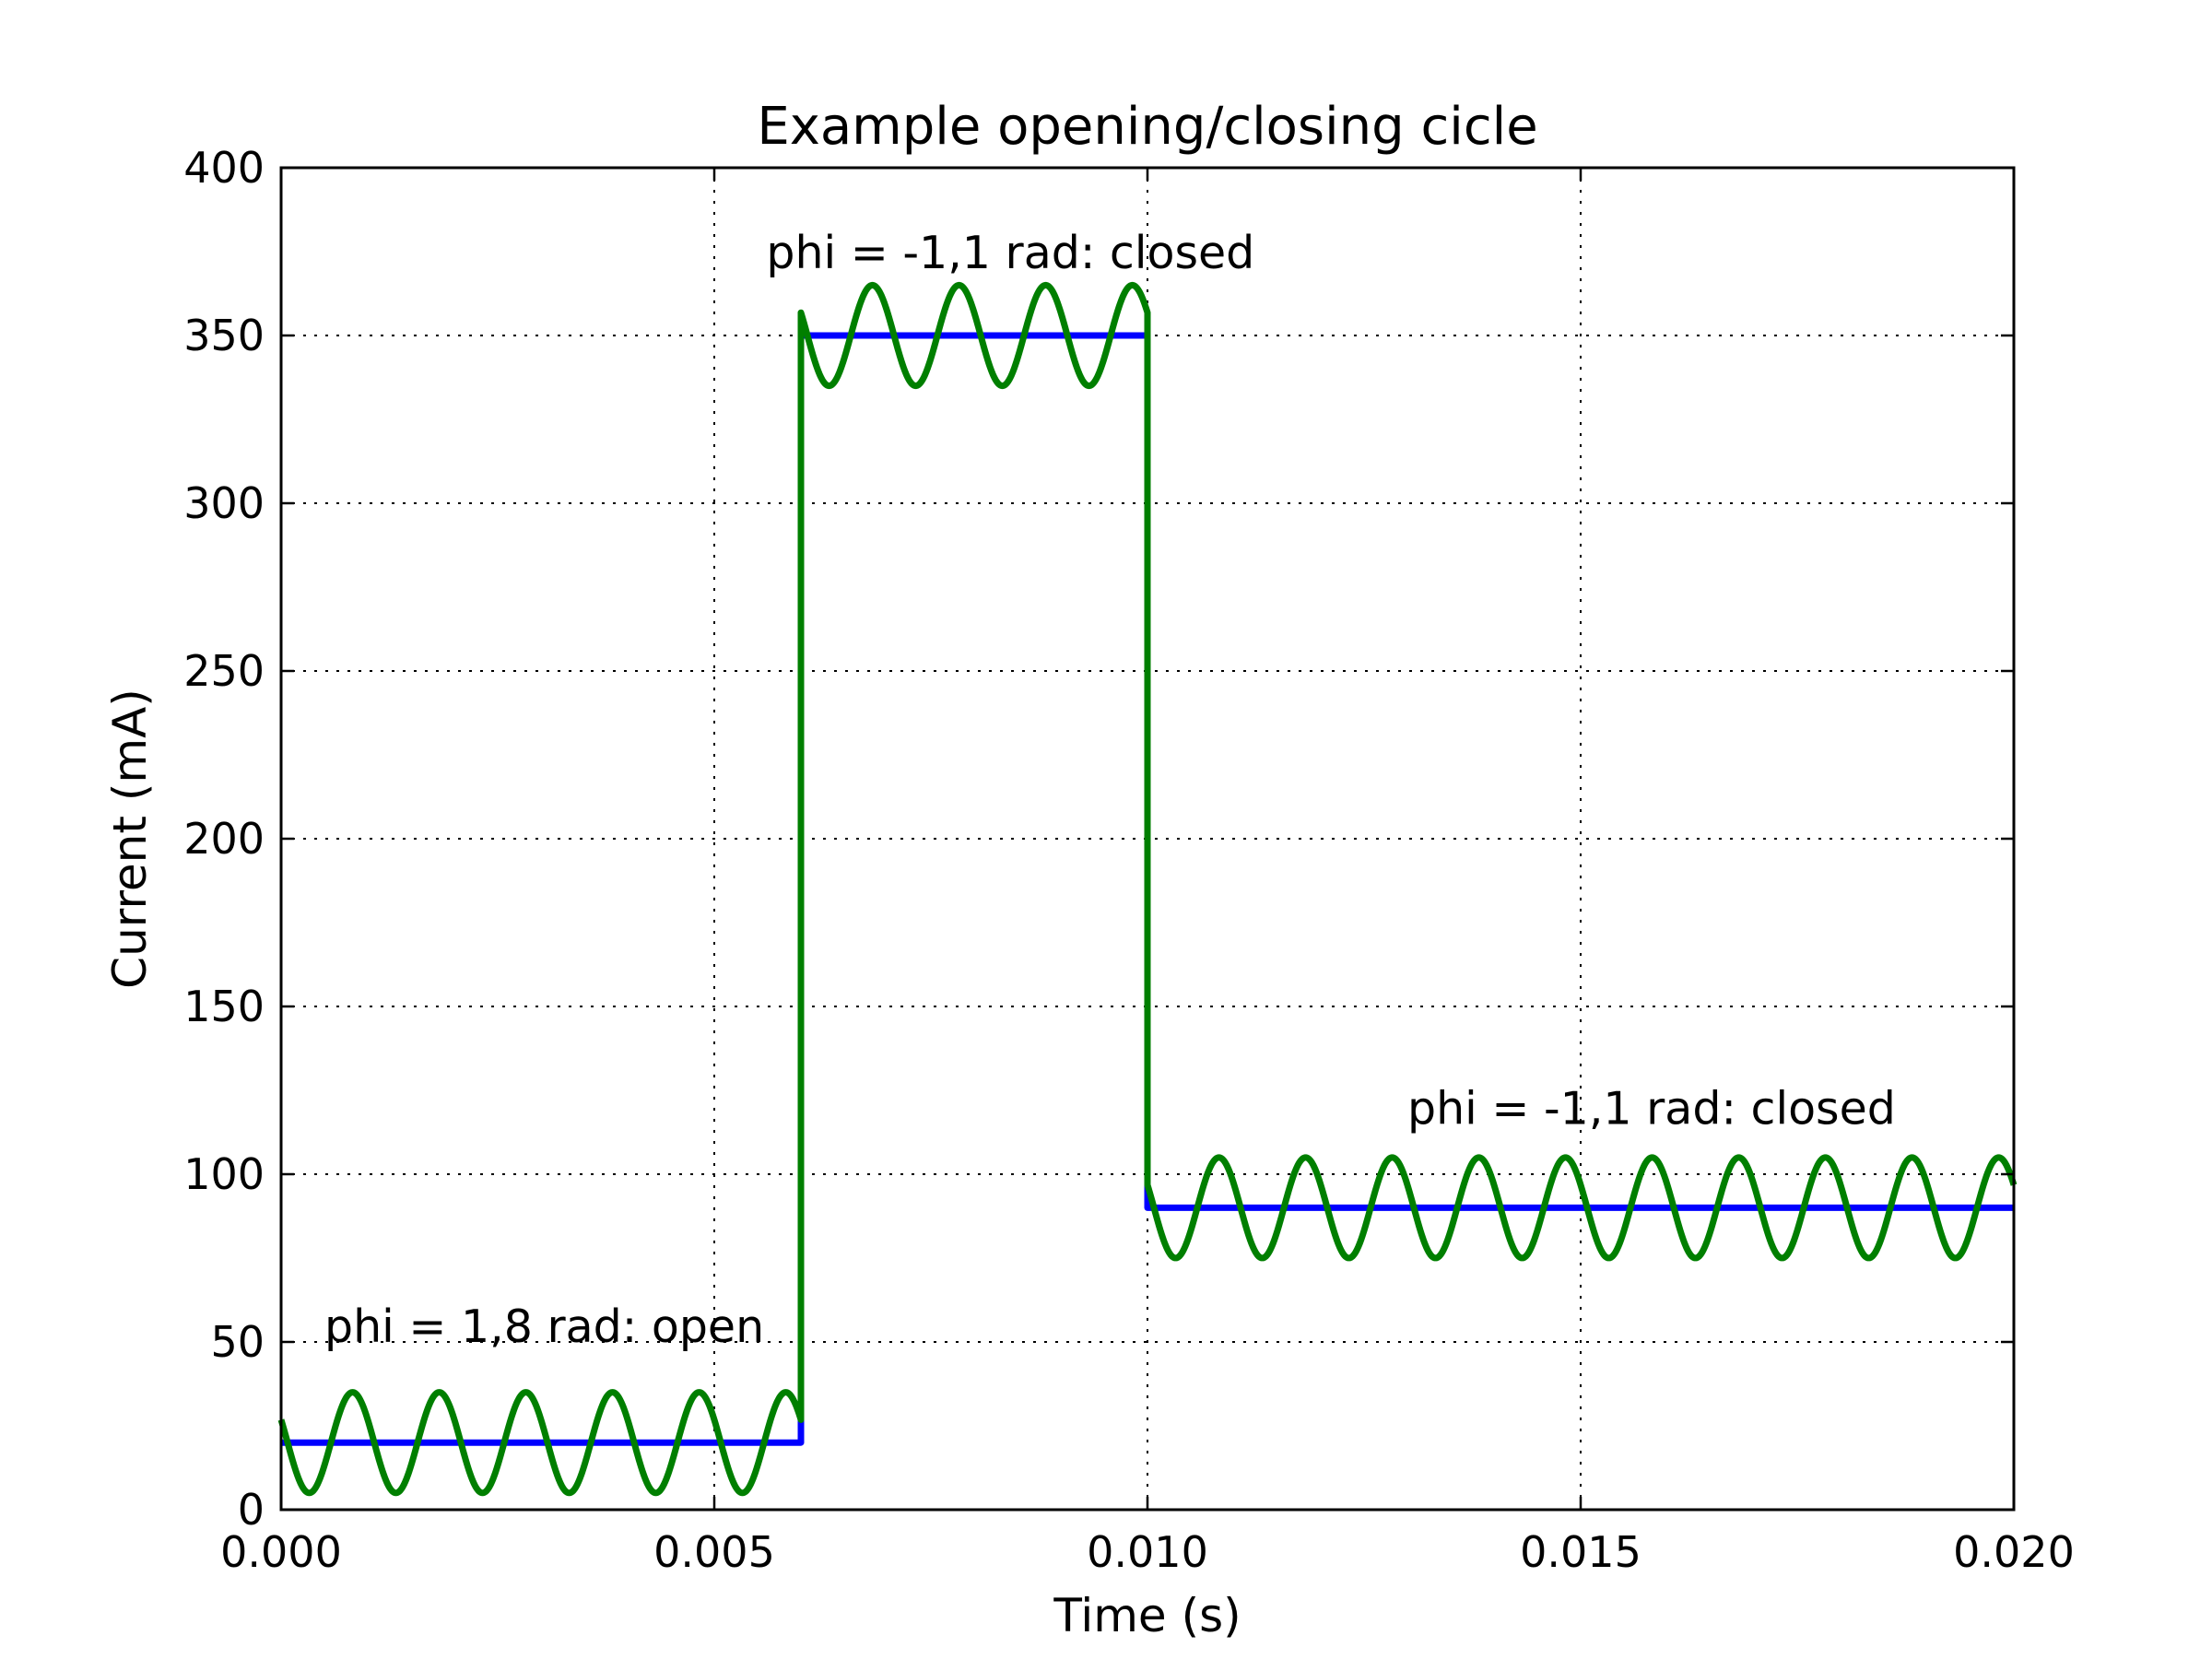 The height and width of the screenshot is (1659, 2212). Describe the element at coordinates (130, 838) in the screenshot. I see `y-axis-label: Current (mA)` at that location.